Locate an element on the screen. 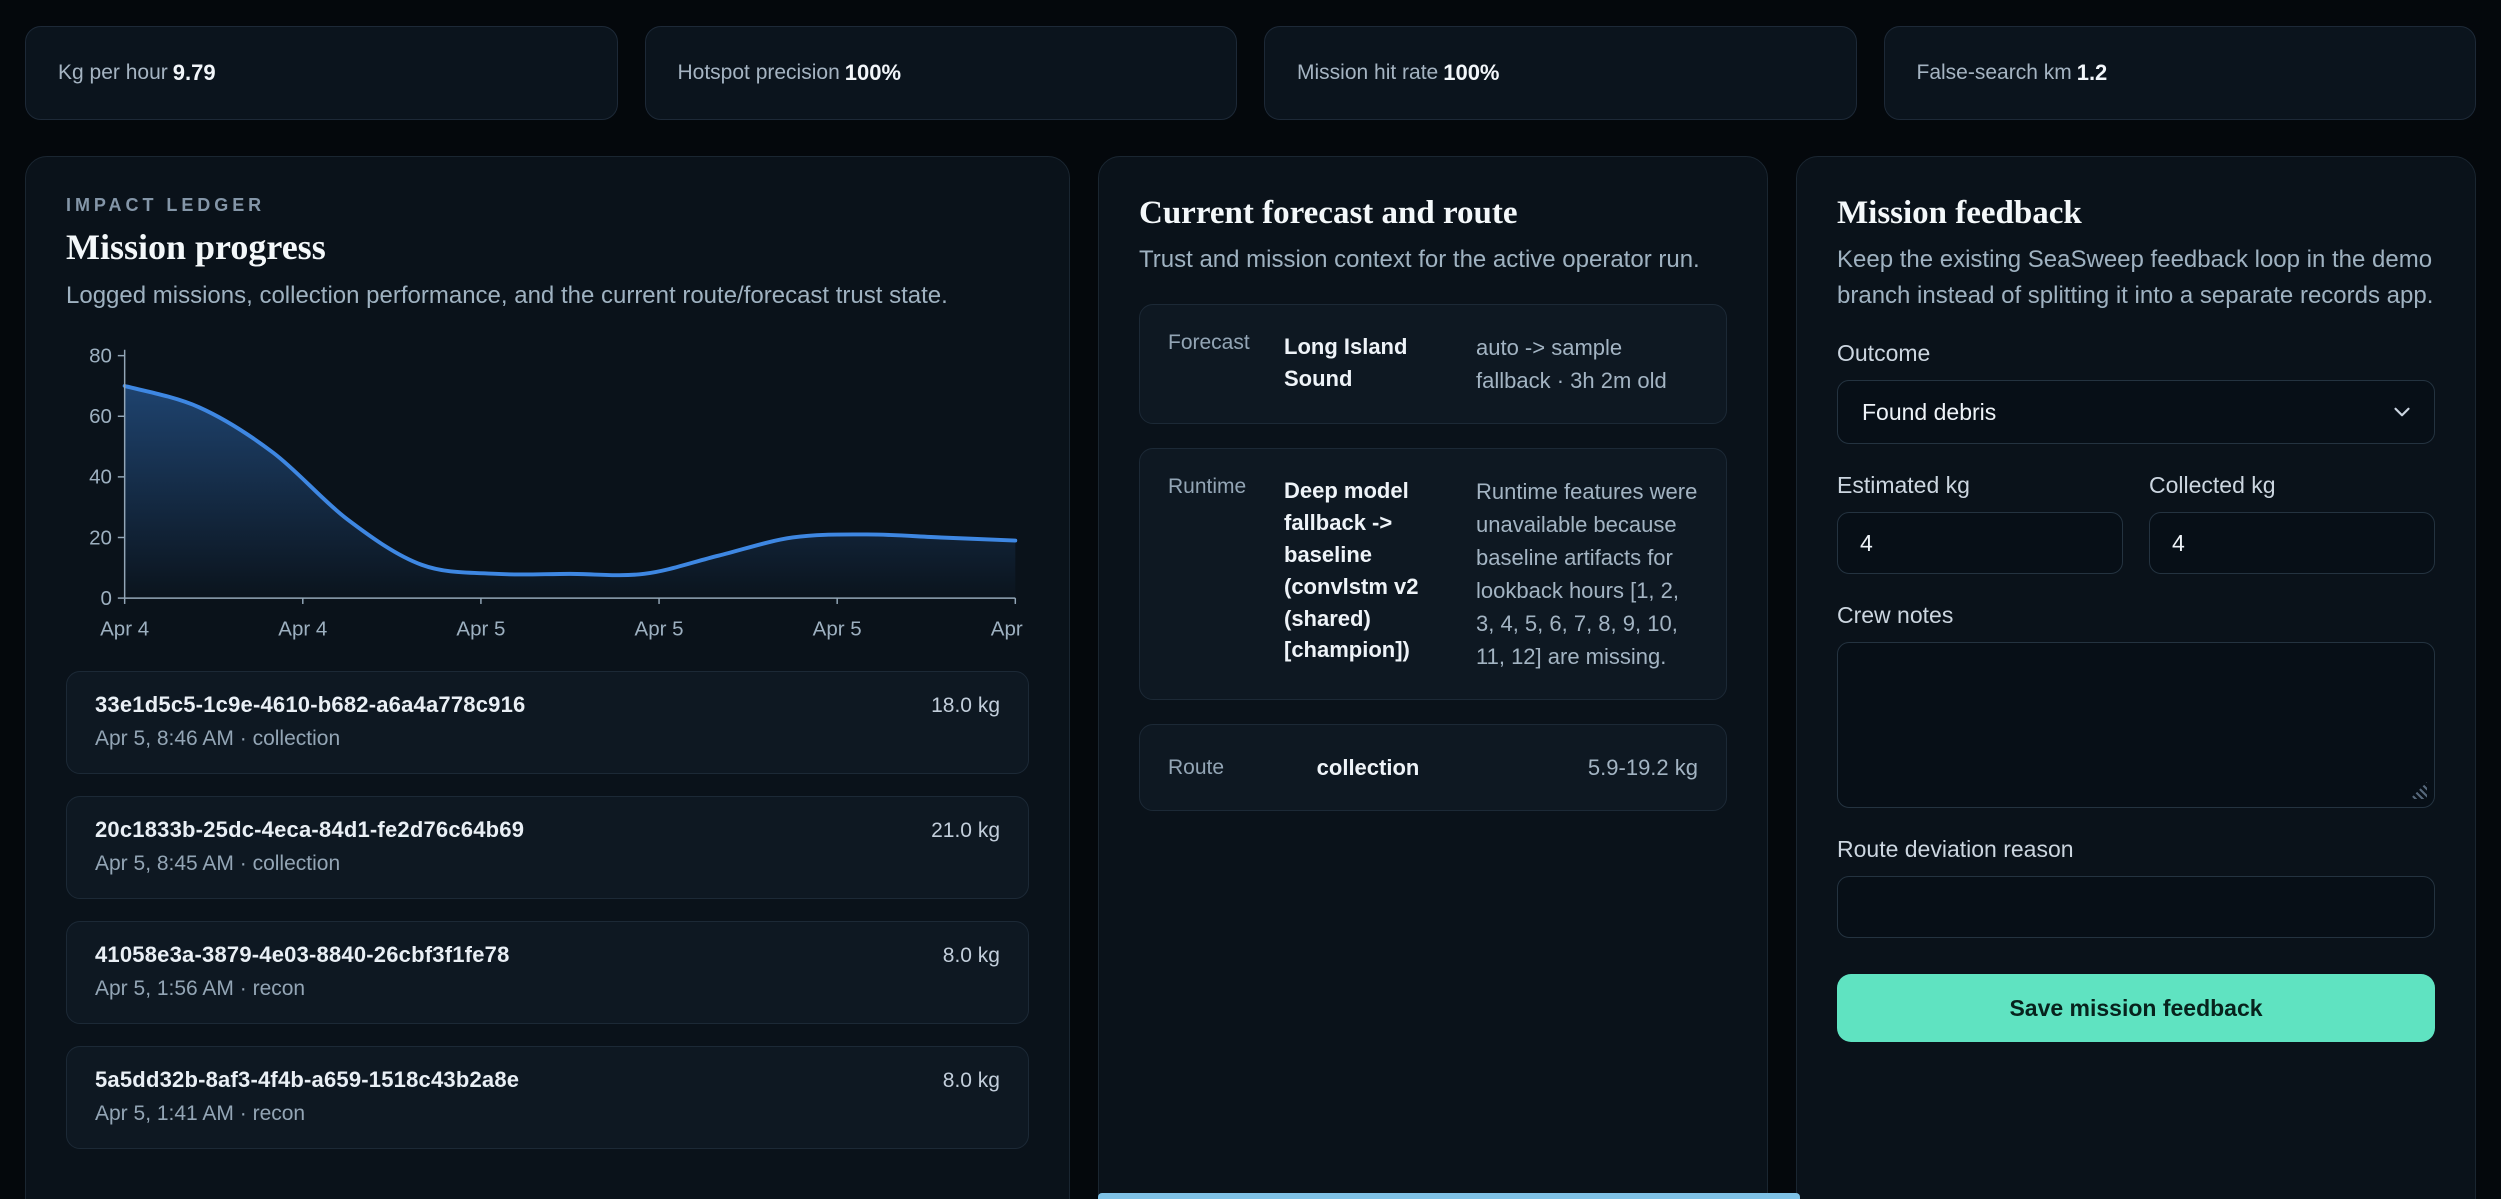 The image size is (2501, 1199). outcome-label: Outcome is located at coordinates (1884, 353).